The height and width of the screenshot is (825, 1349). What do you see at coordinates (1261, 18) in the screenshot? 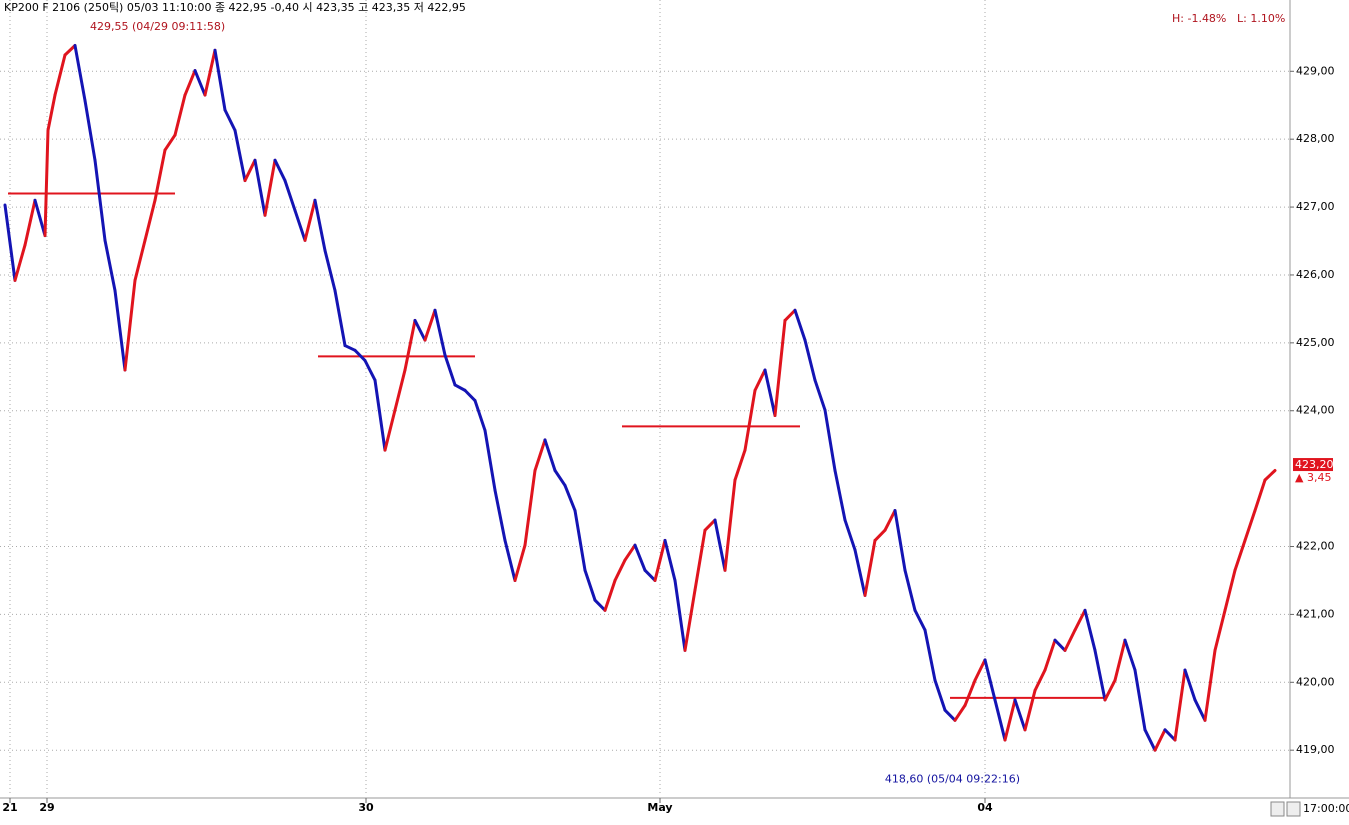
I see `range-low: L: 1.10%` at bounding box center [1261, 18].